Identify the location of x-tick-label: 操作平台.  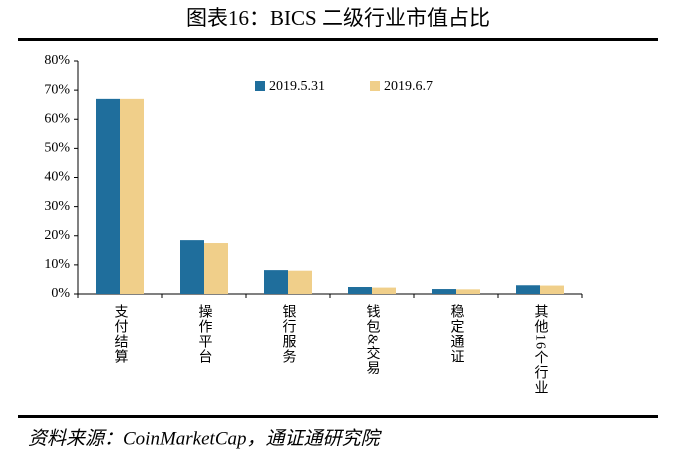
(205, 334).